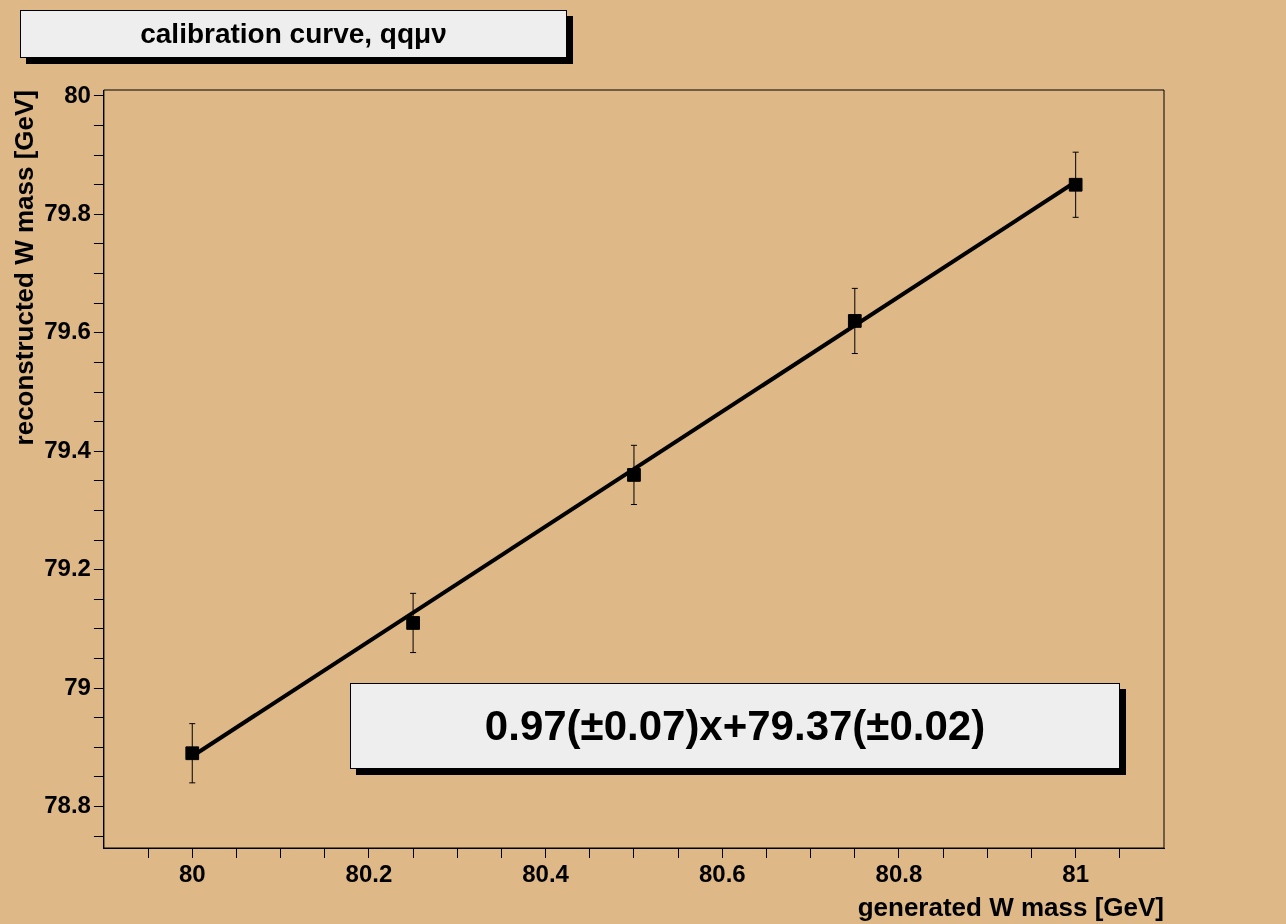  What do you see at coordinates (192, 874) in the screenshot?
I see `x-tick-label: 80` at bounding box center [192, 874].